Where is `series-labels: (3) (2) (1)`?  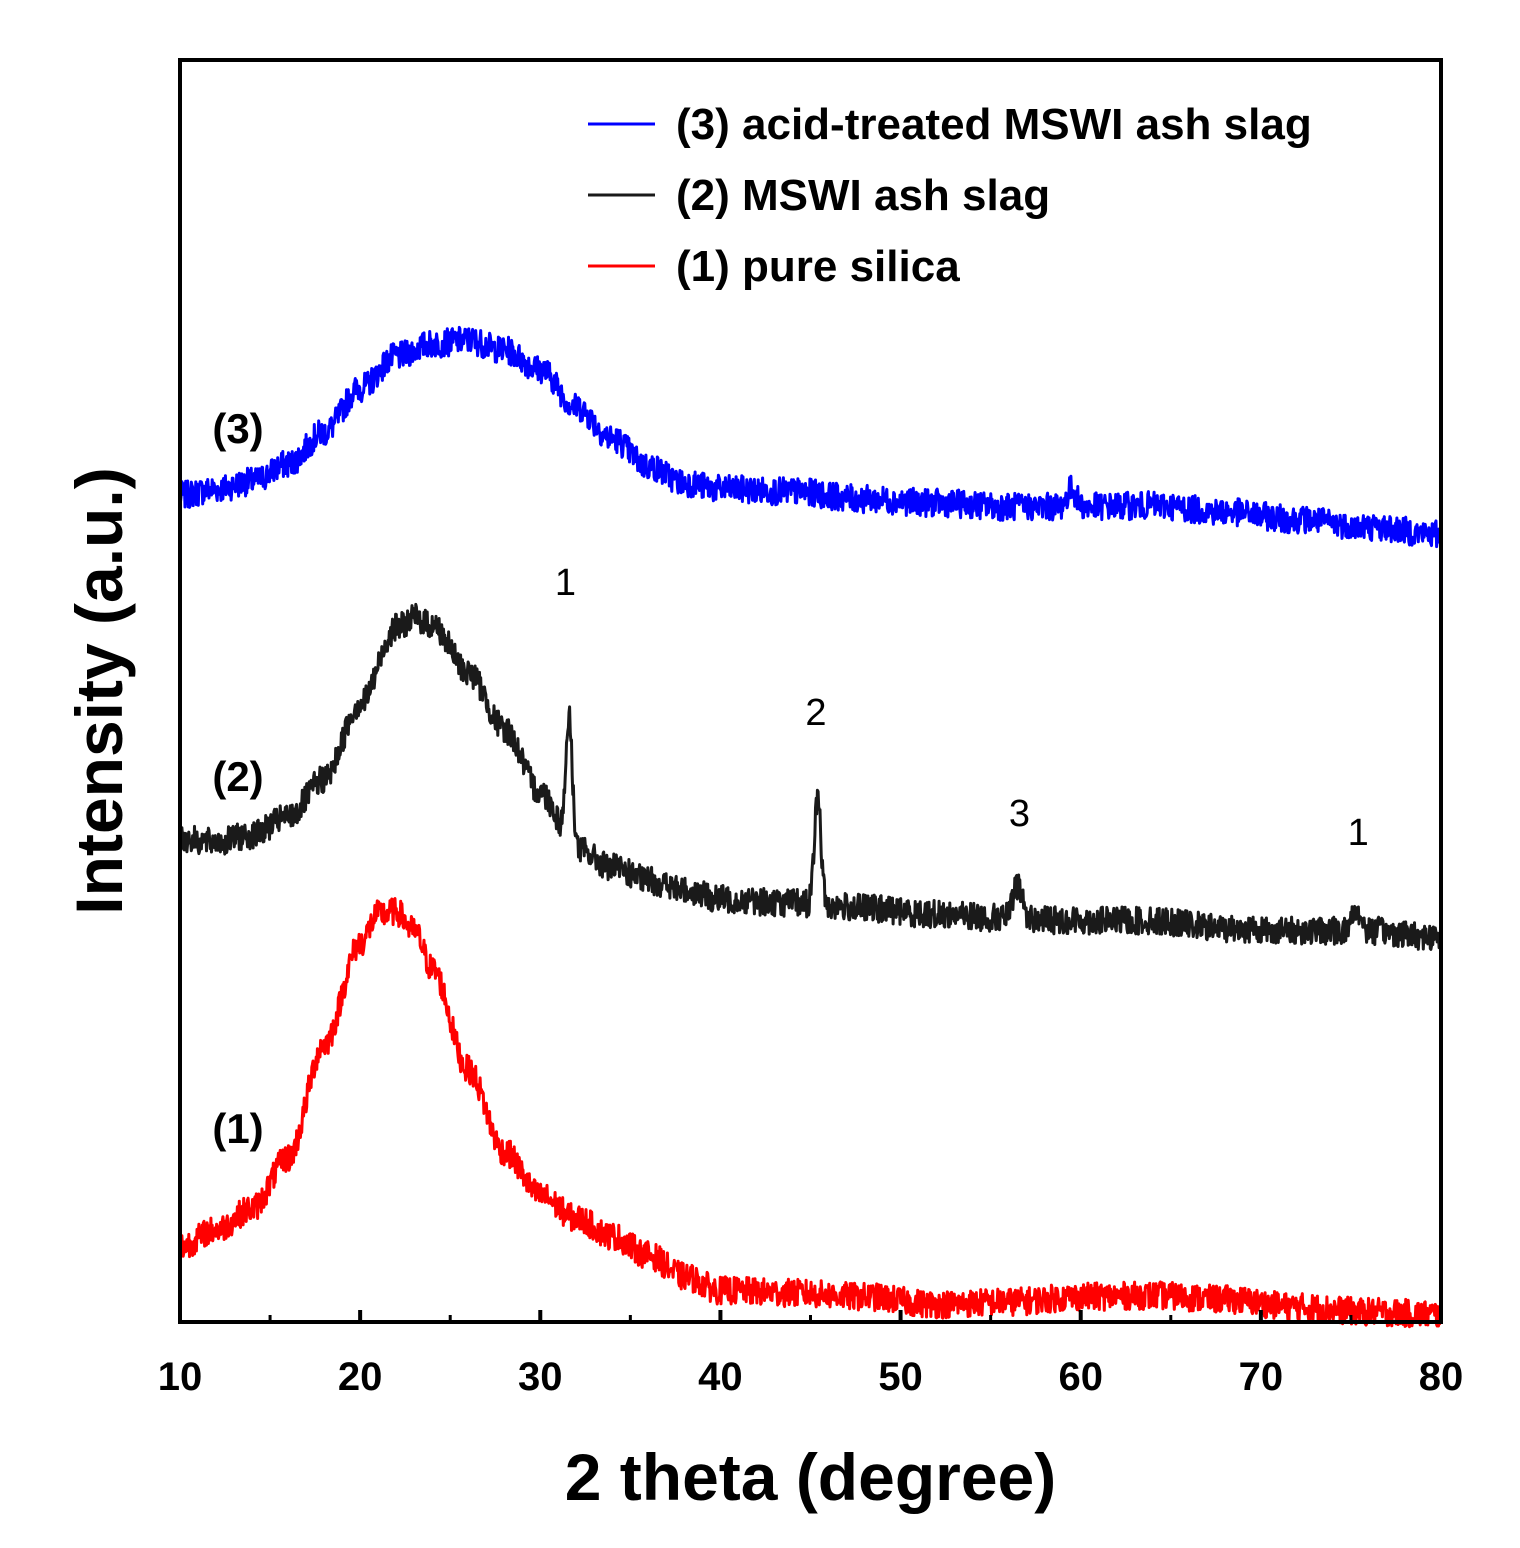 series-labels: (3) (2) (1) is located at coordinates (237, 778).